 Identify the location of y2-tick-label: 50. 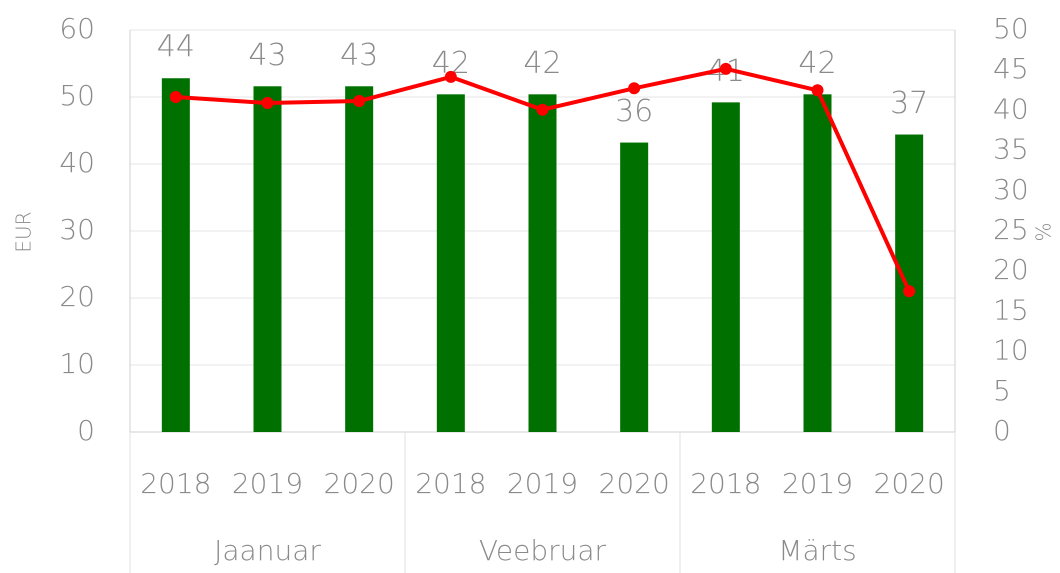
(1011, 28).